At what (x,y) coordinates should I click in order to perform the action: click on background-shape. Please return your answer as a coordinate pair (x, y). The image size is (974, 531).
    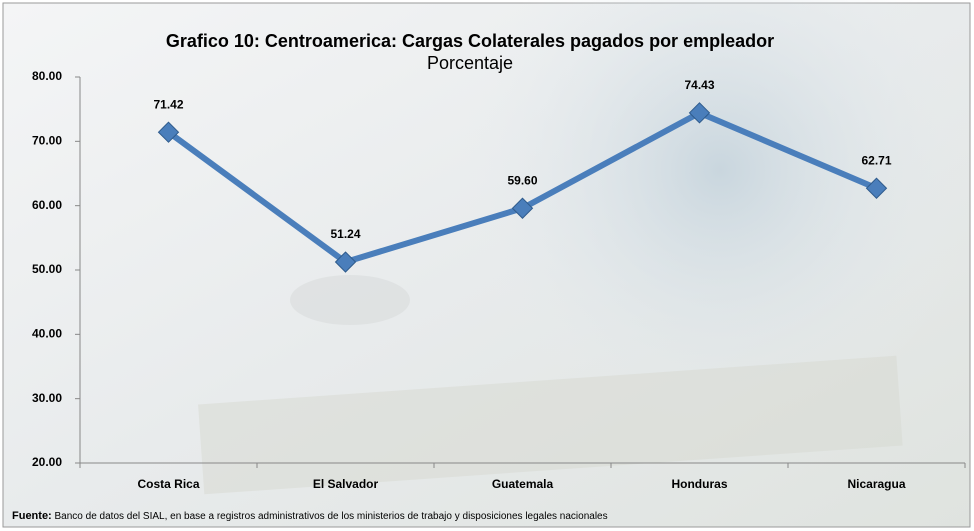
    Looking at the image, I should click on (350, 300).